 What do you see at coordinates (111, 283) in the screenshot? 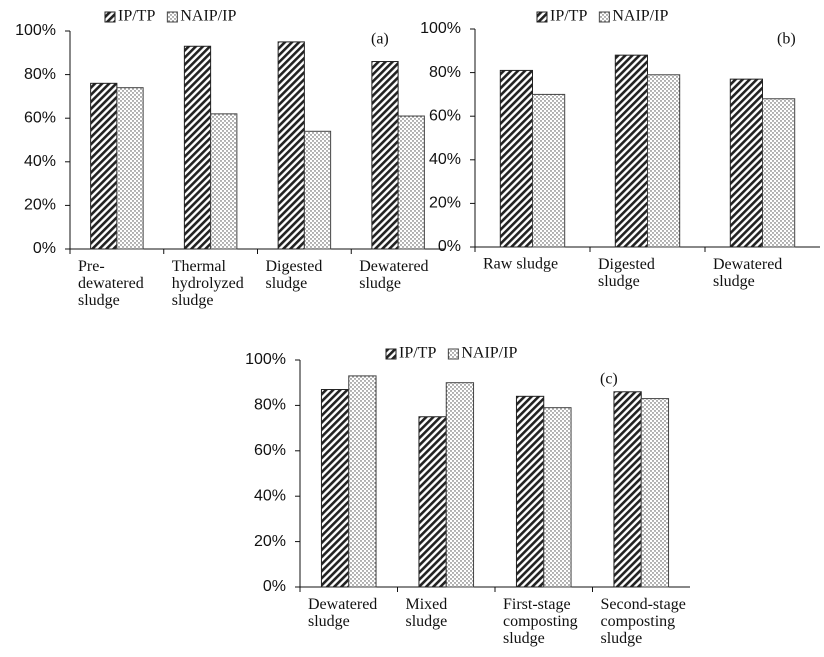
I see `x-tick-label: Pre-dewatered sludge` at bounding box center [111, 283].